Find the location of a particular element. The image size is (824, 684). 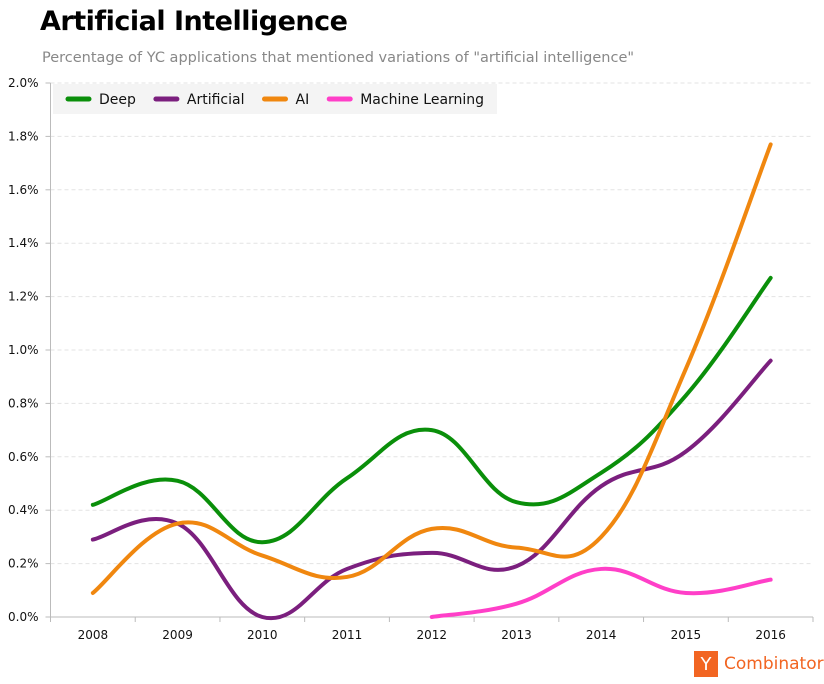

x-tick-label: 2013 is located at coordinates (516, 635).